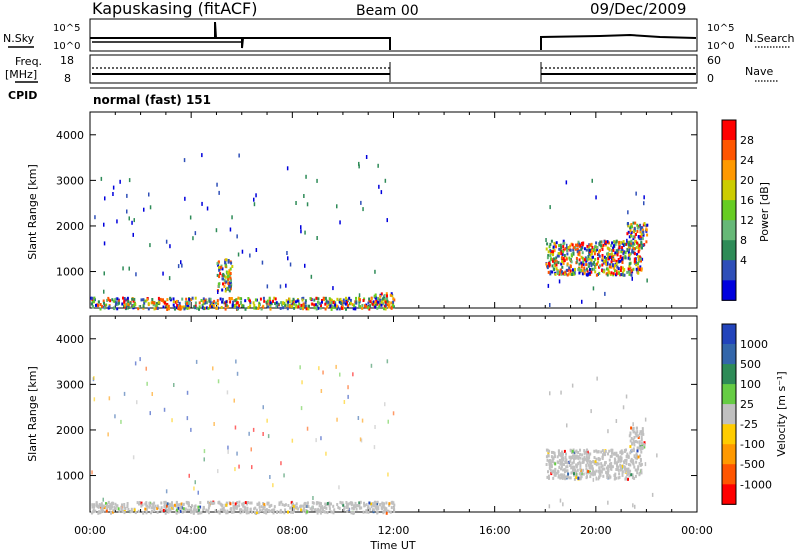 The width and height of the screenshot is (800, 554). I want to click on station-title: Kapuskasing (fitACF), so click(174, 9).